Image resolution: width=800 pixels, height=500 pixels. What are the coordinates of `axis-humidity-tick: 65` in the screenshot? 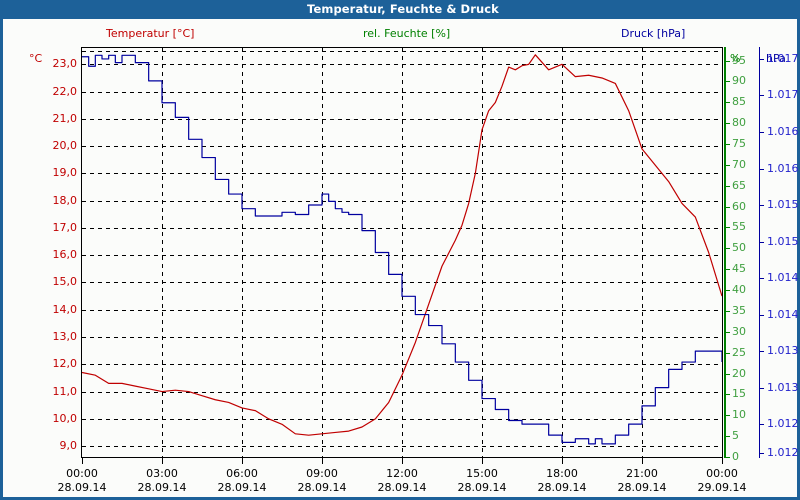 It's located at (739, 185).